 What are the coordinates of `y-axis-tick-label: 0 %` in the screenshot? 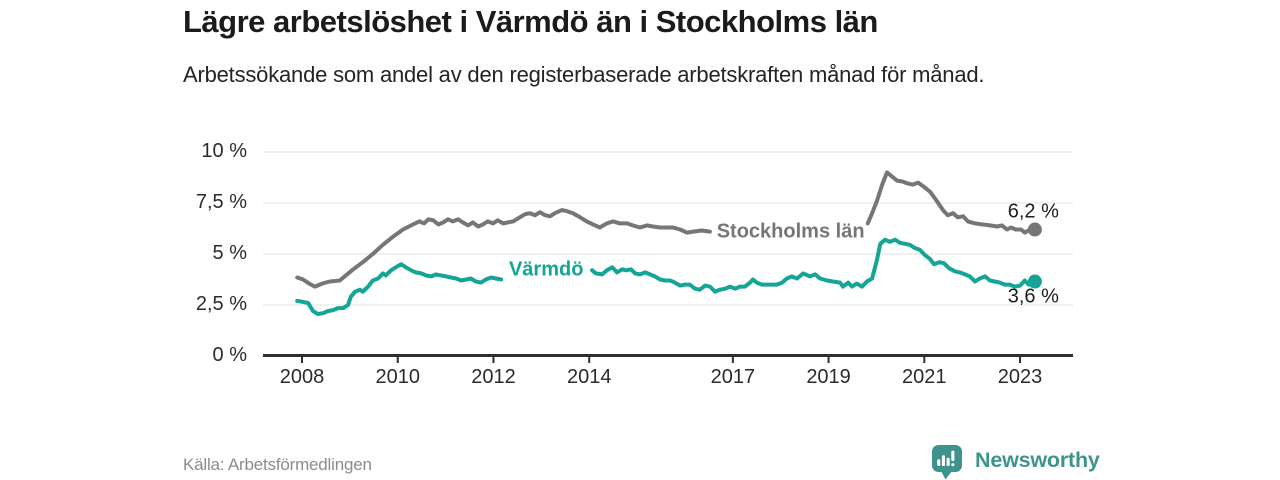 It's located at (229, 355).